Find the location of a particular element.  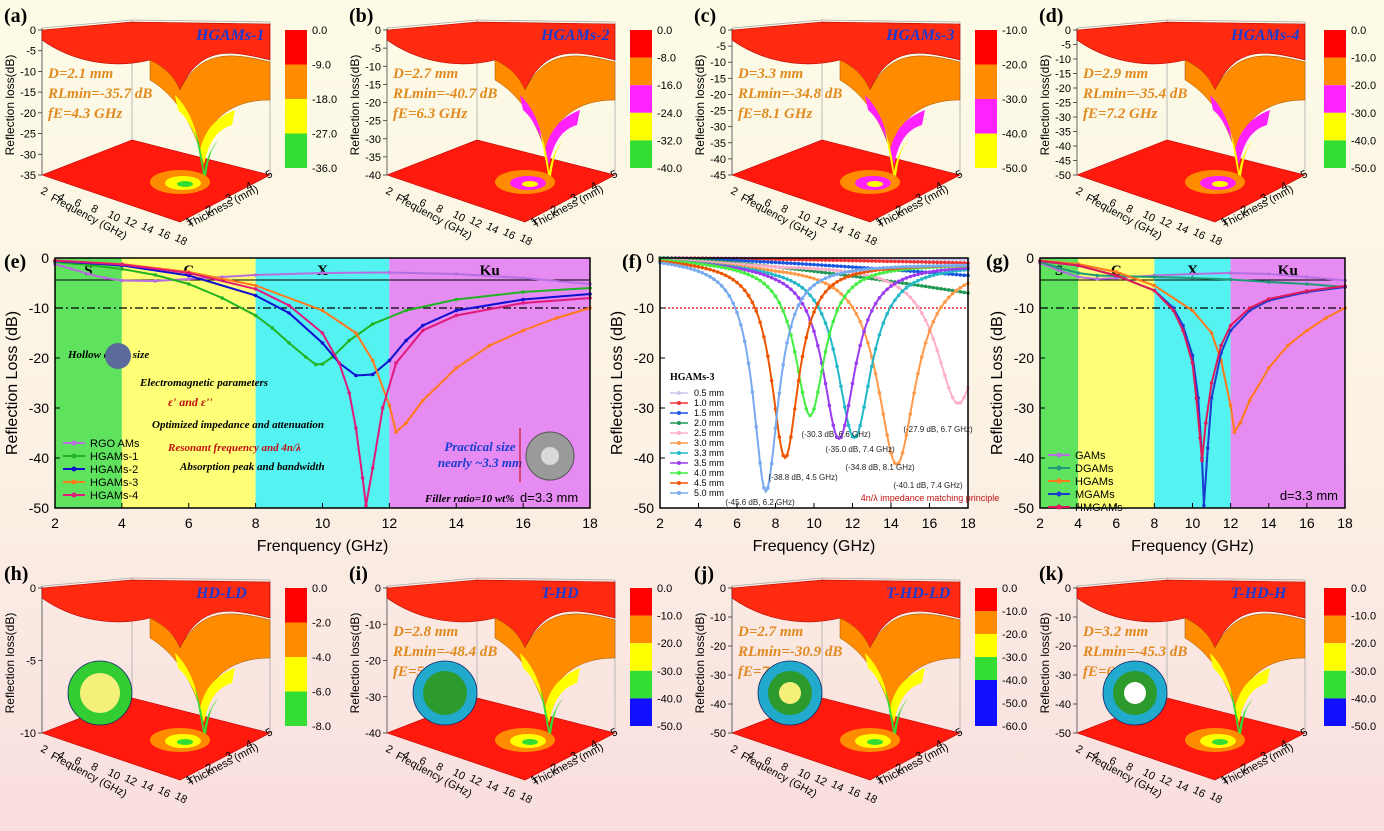

sphere-sem-image-core is located at coordinates (550, 456).